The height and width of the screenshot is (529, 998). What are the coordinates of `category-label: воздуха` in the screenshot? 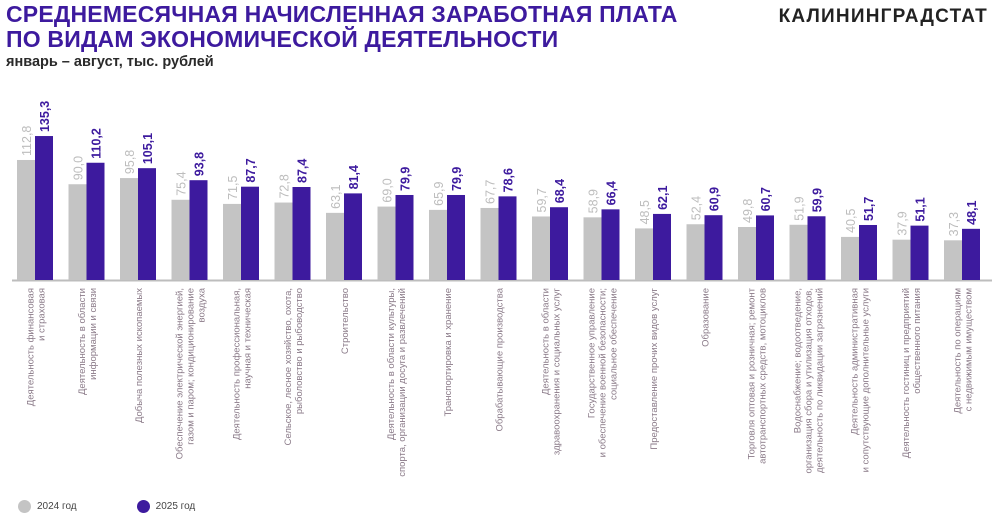 It's located at (202, 304).